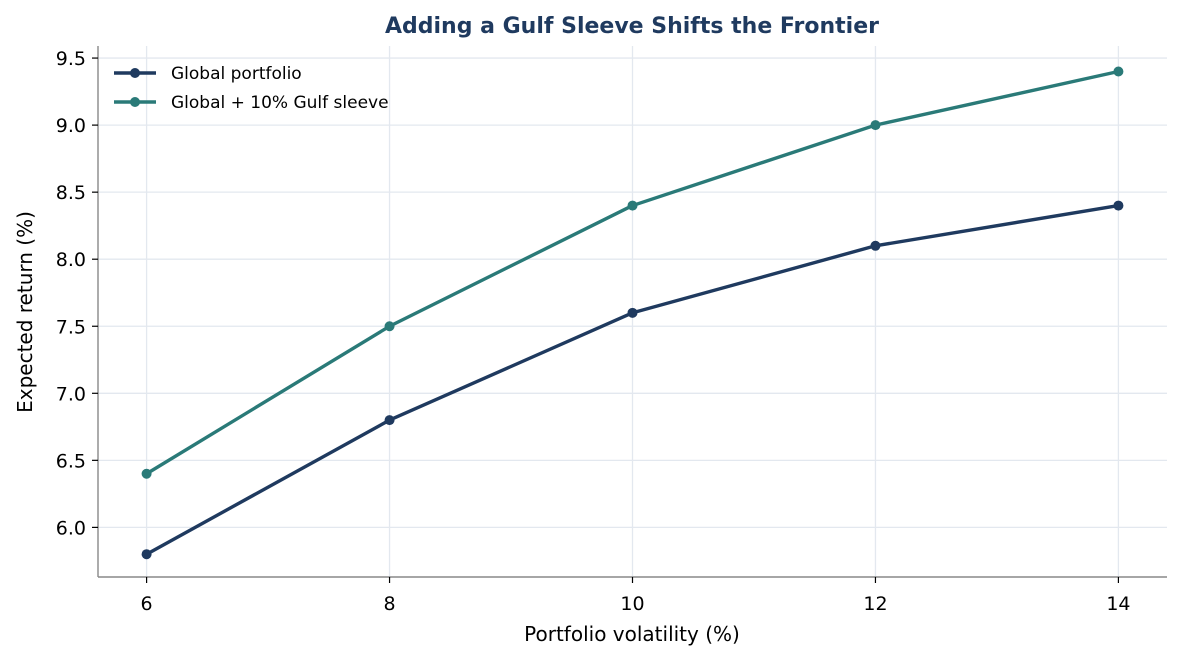 This screenshot has height=661, width=1182. What do you see at coordinates (875, 604) in the screenshot?
I see `x-tick-label: 12` at bounding box center [875, 604].